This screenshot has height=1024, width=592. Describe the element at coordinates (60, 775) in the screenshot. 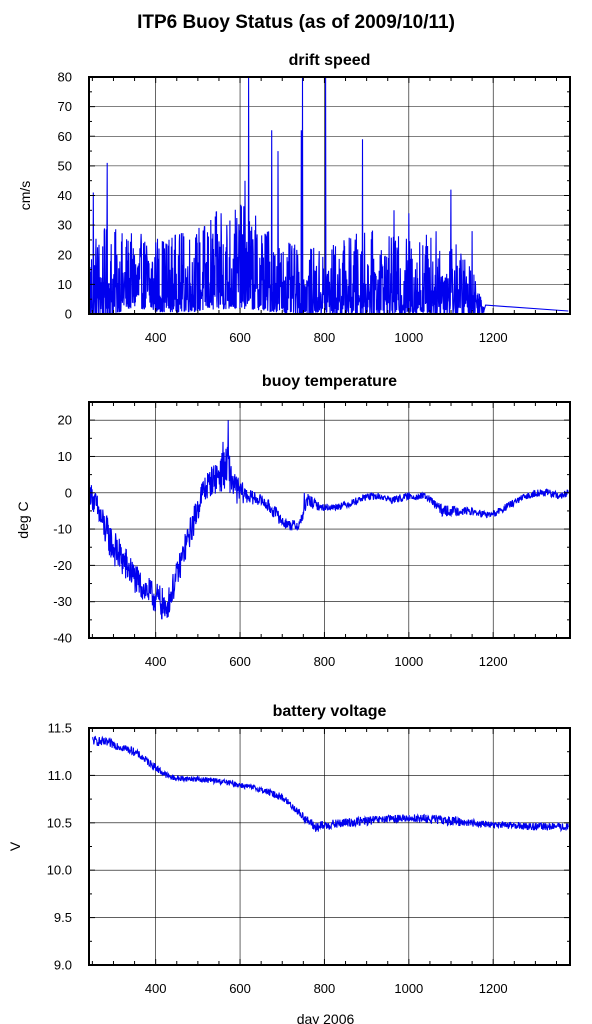

I see `y-tick-label: 11.0` at that location.